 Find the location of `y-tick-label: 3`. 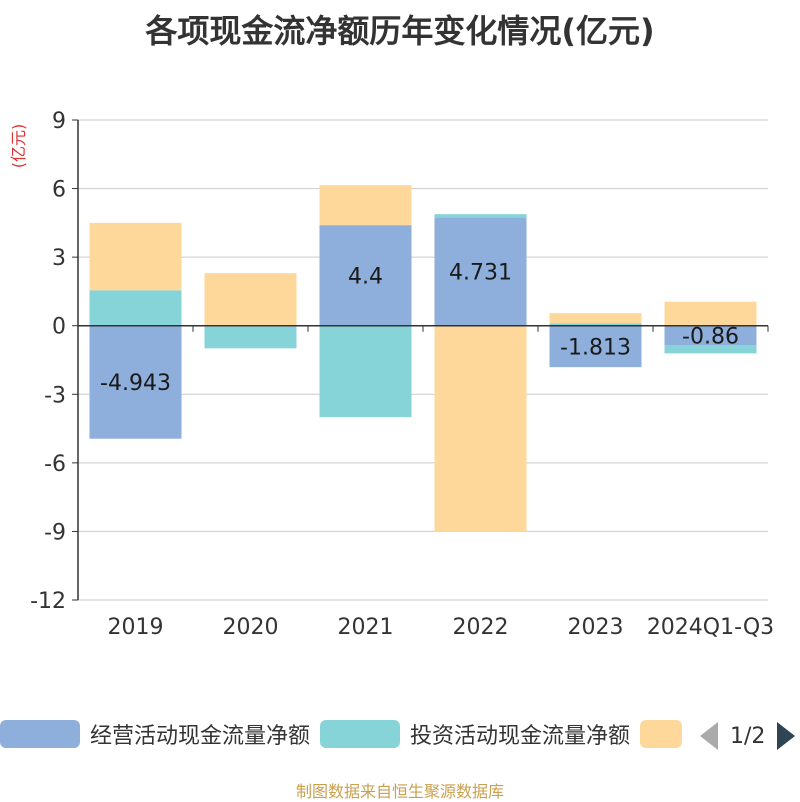

y-tick-label: 3 is located at coordinates (59, 258).